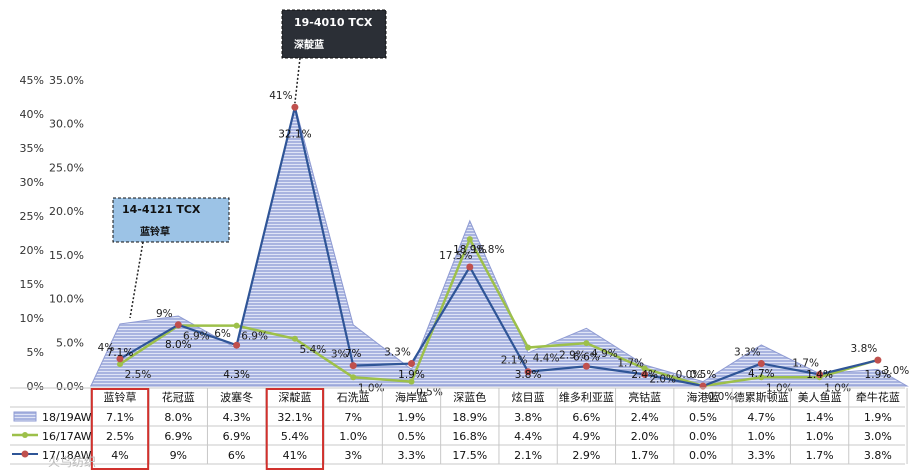 The width and height of the screenshot is (922, 471). I want to click on label-18-19aw: 0.5%, so click(703, 375).